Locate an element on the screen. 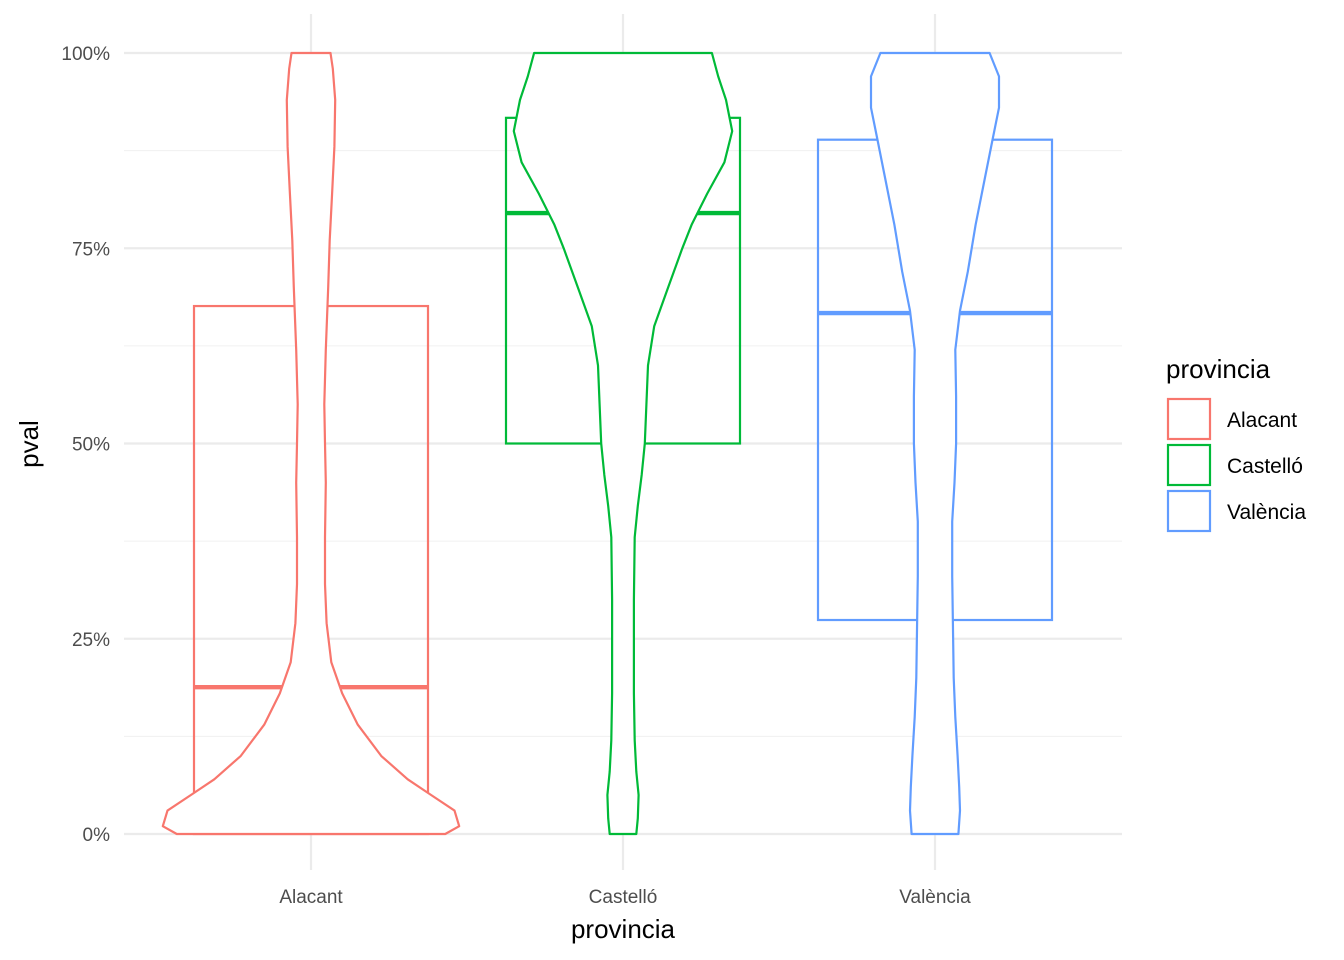  legend-label: Alacant is located at coordinates (1262, 420).